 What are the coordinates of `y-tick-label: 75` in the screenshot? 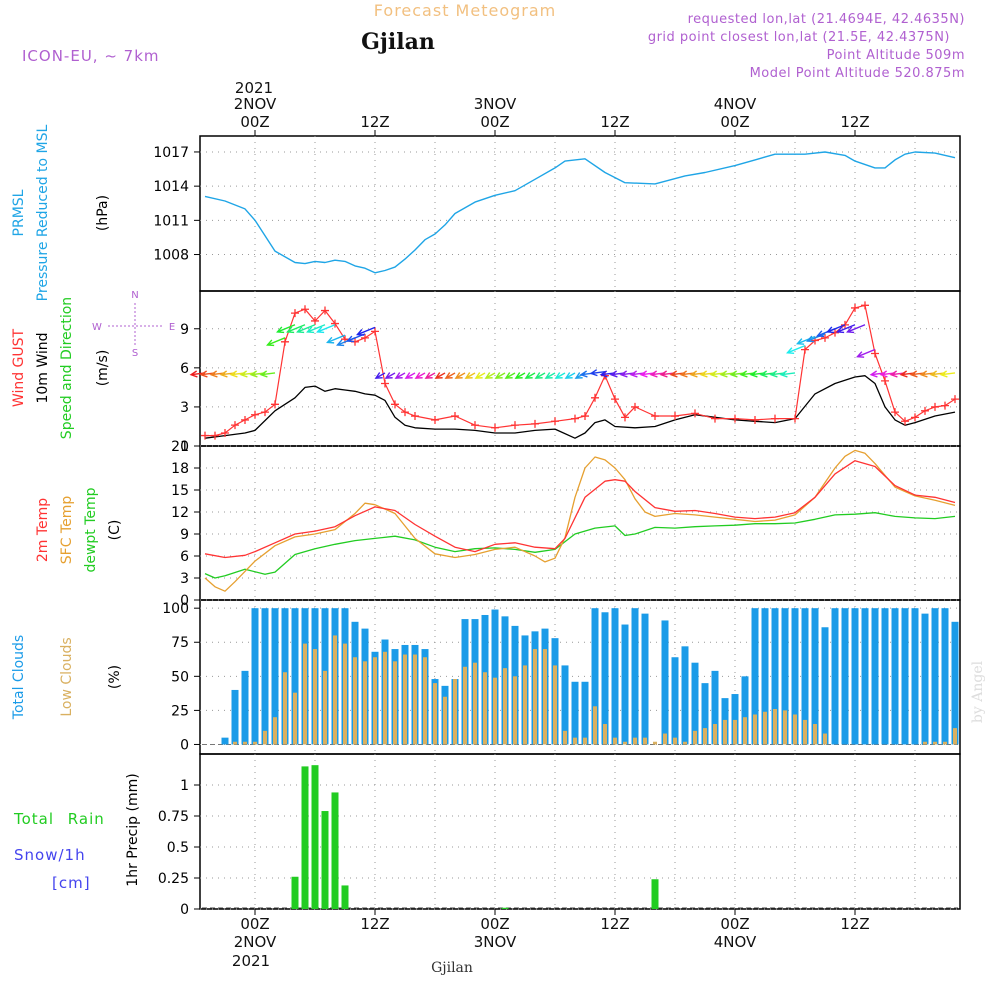 It's located at (180, 643).